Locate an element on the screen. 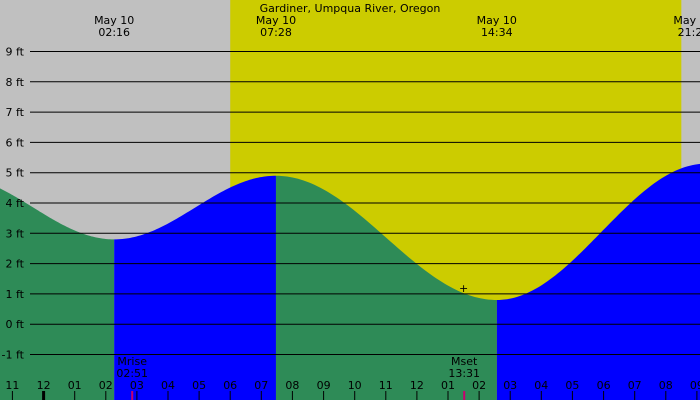 Image resolution: width=700 pixels, height=400 pixels. y-tick-label: 0 ft is located at coordinates (15, 324).